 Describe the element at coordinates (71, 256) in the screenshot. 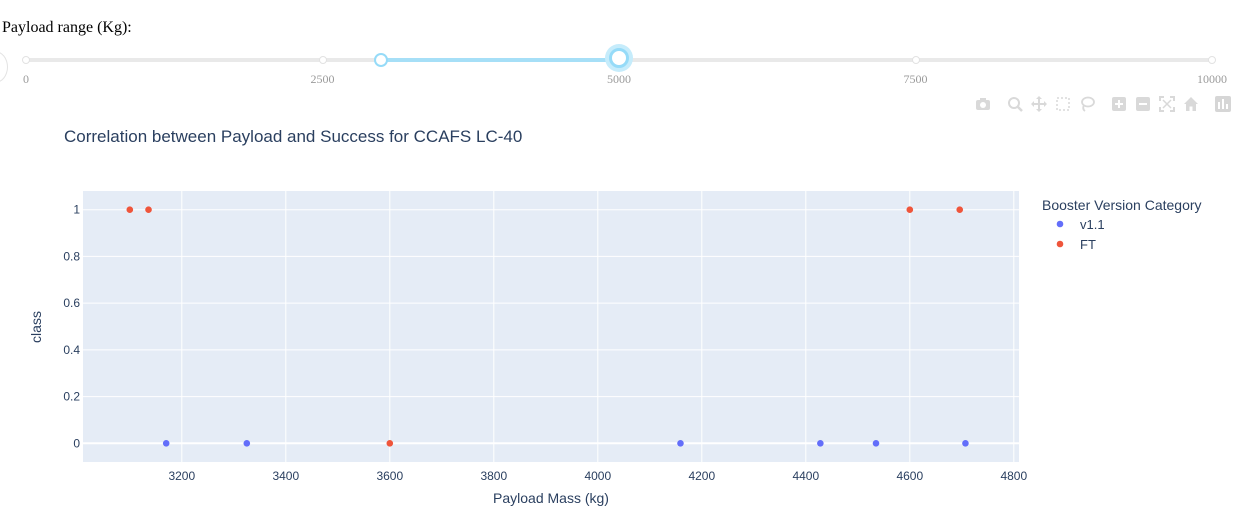

I see `y-tick-label: 0.8` at that location.